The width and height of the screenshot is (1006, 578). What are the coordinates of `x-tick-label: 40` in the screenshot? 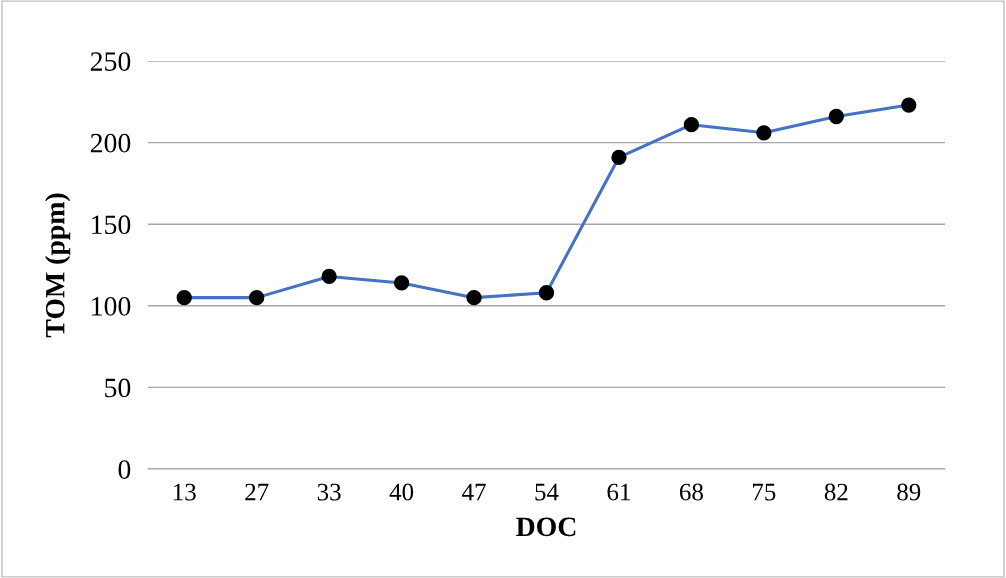 It's located at (401, 492).